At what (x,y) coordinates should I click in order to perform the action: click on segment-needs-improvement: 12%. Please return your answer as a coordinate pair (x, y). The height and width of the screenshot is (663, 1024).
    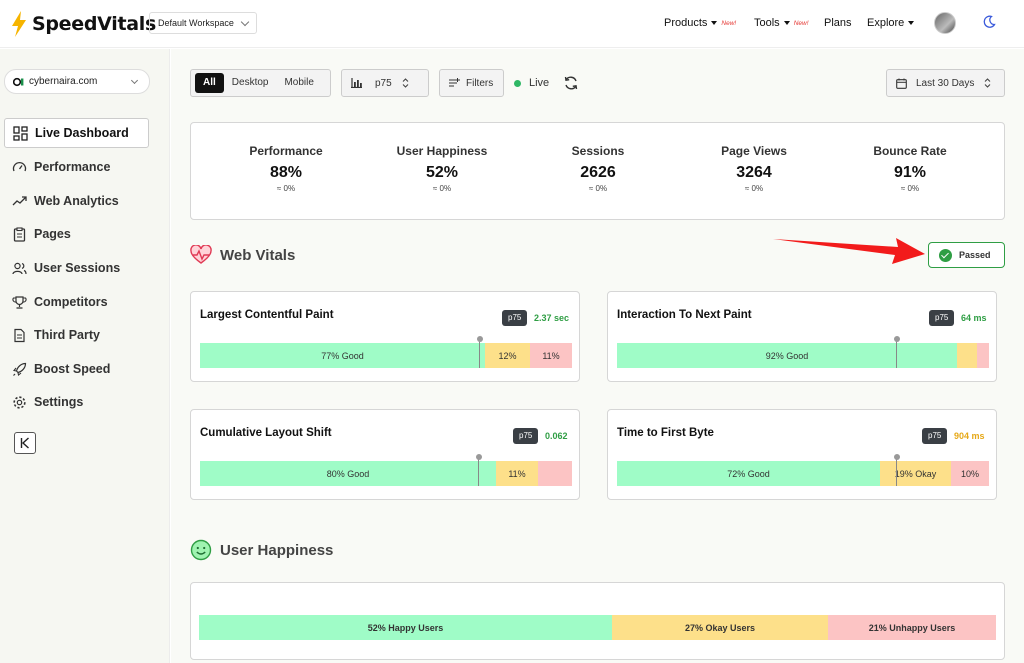
    Looking at the image, I should click on (507, 355).